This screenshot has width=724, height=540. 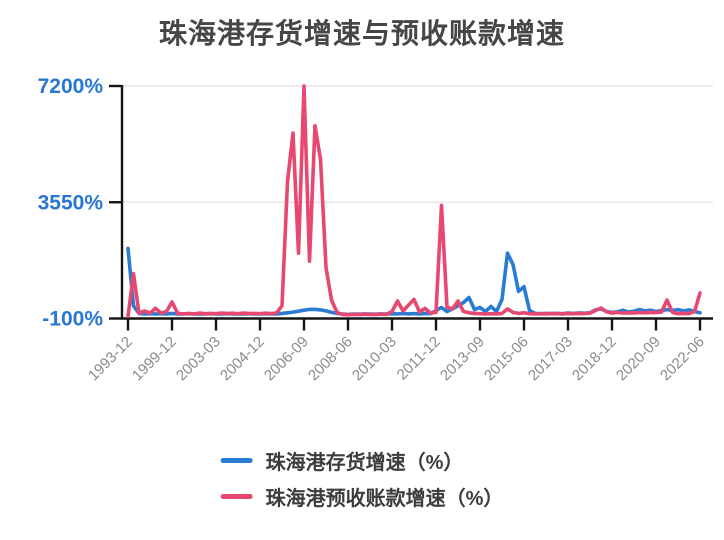 What do you see at coordinates (419, 358) in the screenshot?
I see `x-tick-label: 2011-12` at bounding box center [419, 358].